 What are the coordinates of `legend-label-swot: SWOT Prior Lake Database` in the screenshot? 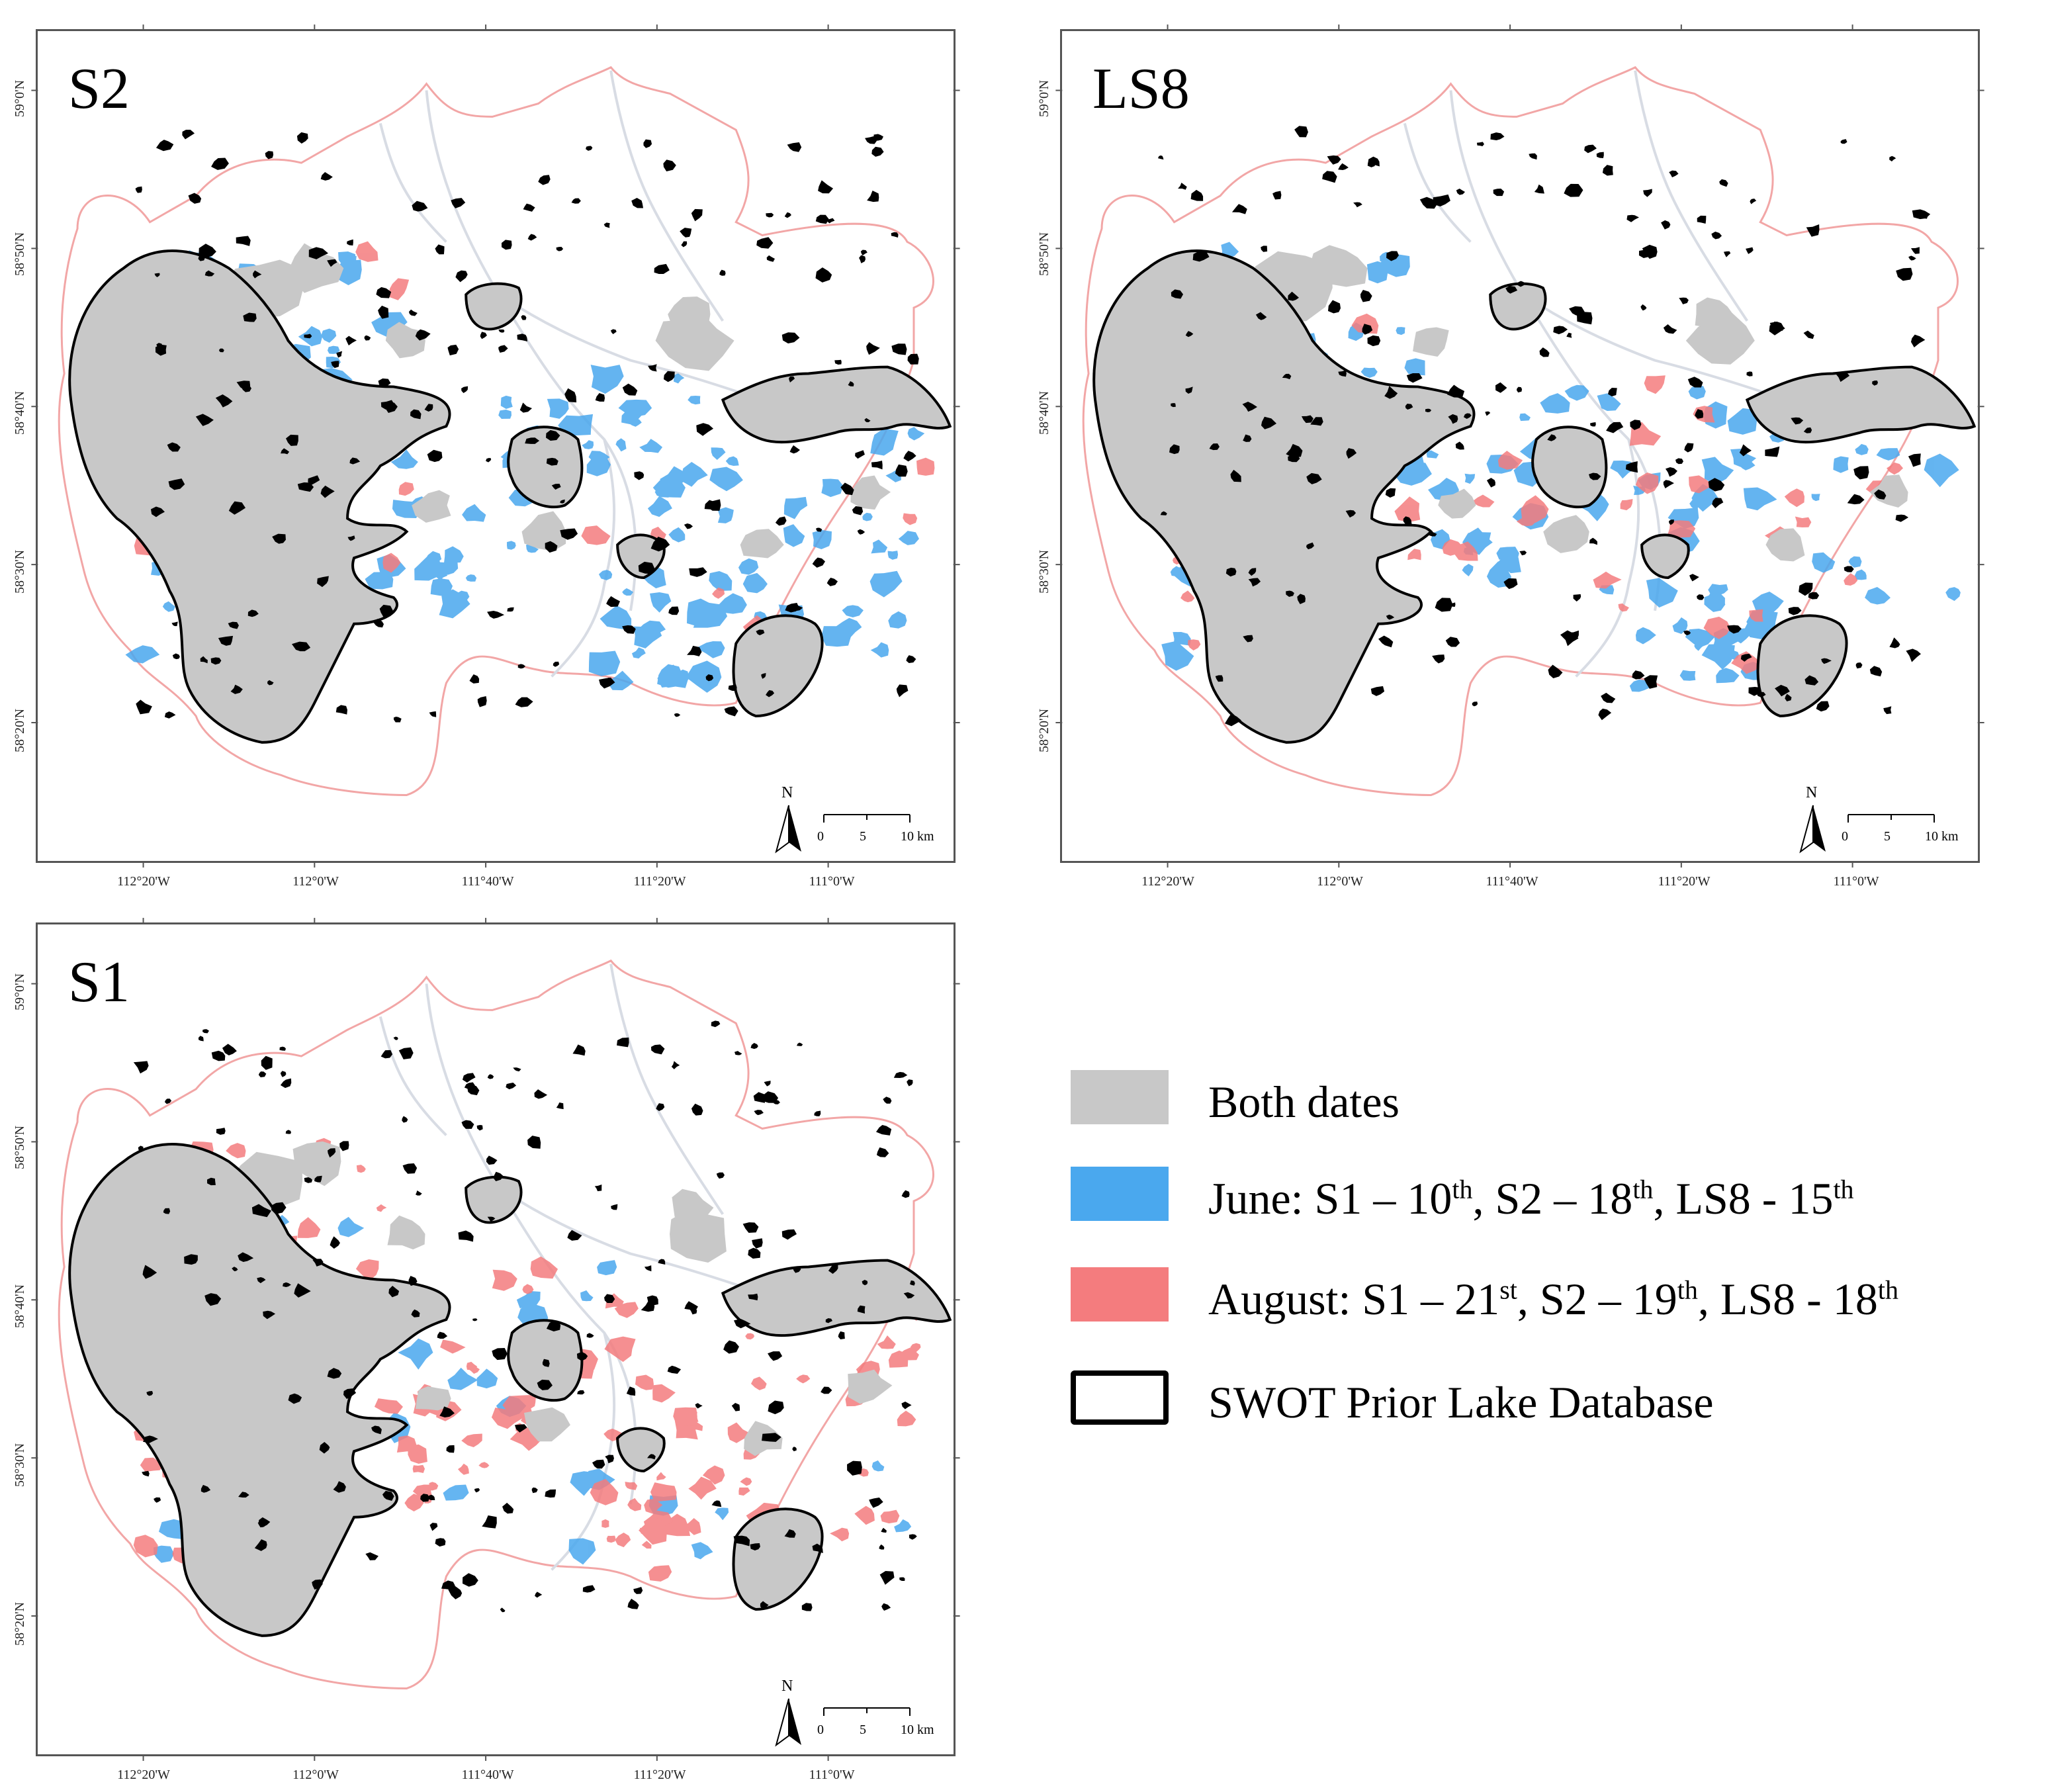 It's located at (1461, 1402).